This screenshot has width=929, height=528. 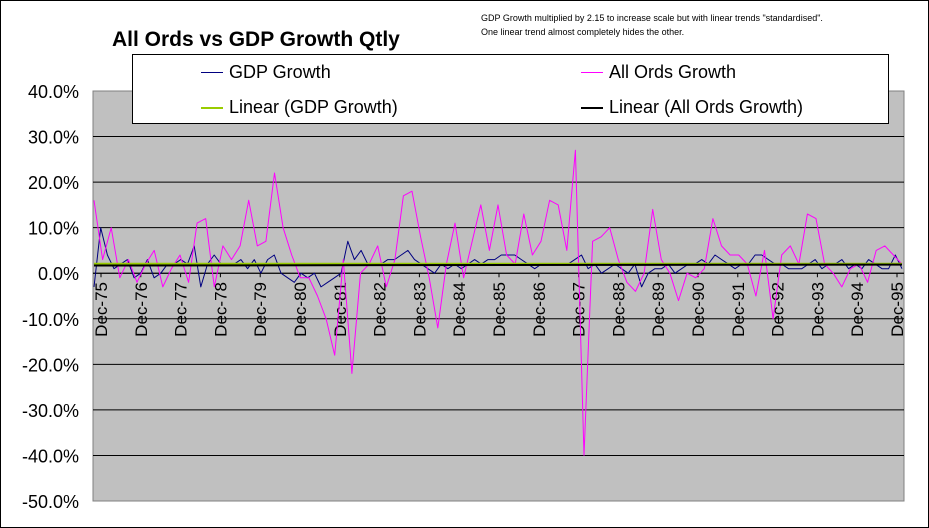 What do you see at coordinates (340, 309) in the screenshot?
I see `x-tick-label: Dec-81` at bounding box center [340, 309].